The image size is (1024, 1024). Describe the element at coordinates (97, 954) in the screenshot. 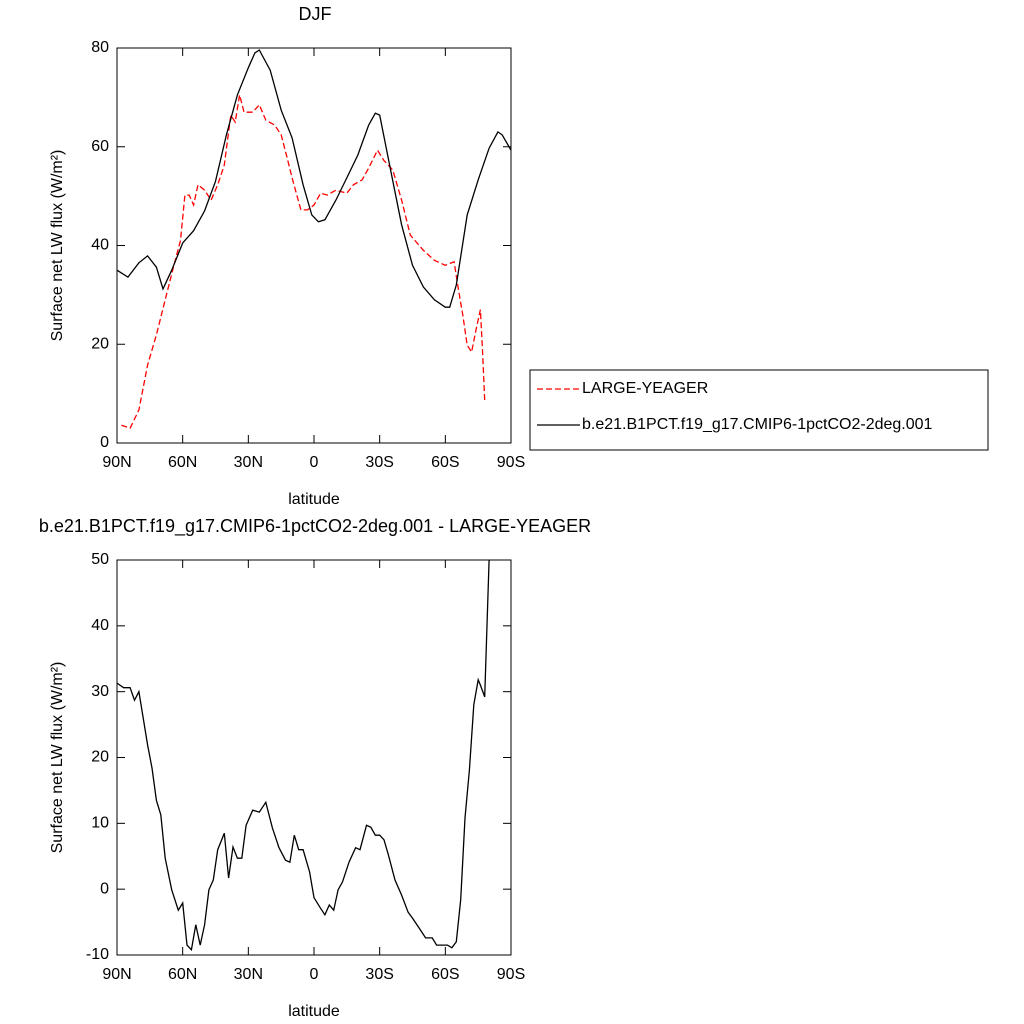

I see `y-tick-label: -10` at that location.